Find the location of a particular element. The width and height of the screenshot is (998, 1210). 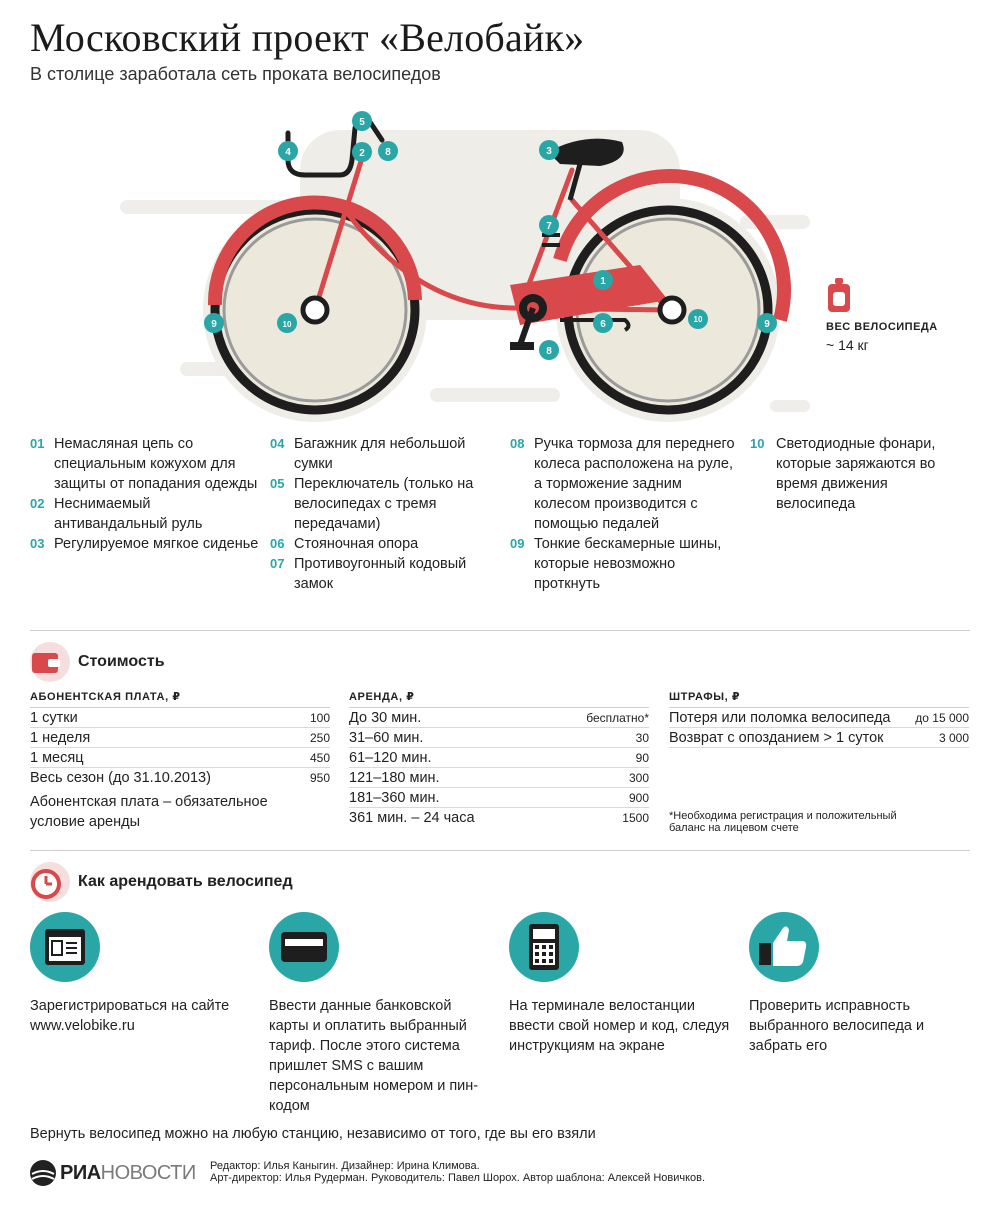

row-value: до 15 000 is located at coordinates (942, 718).